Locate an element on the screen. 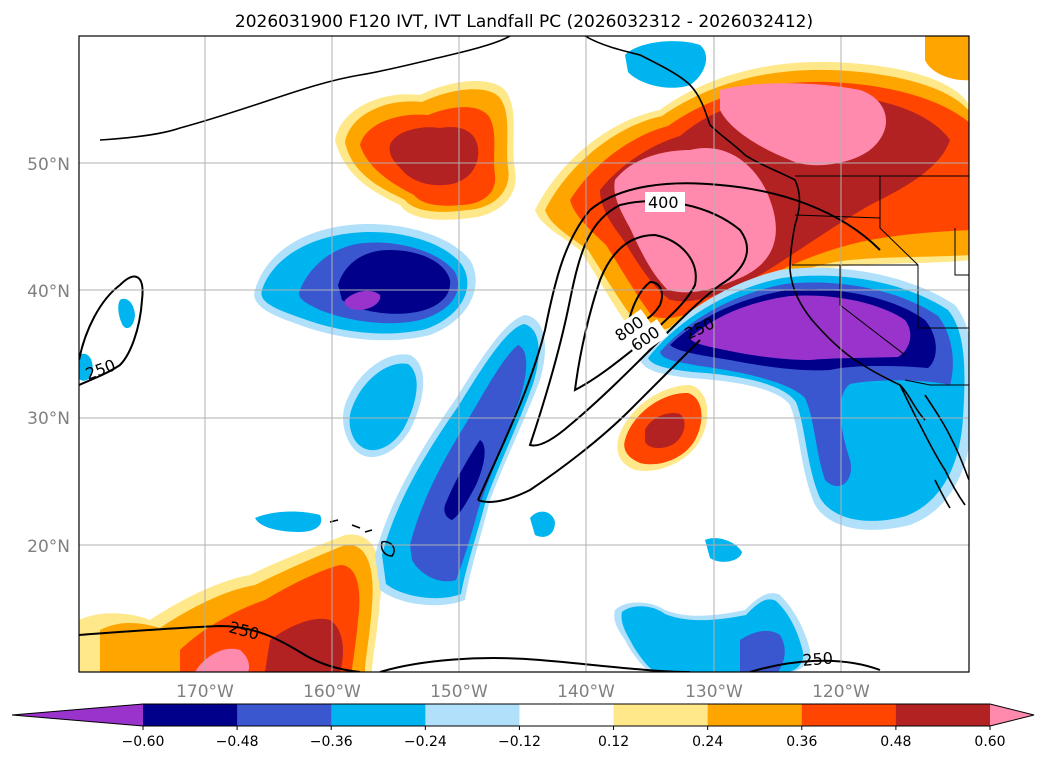 Image resolution: width=1047 pixels, height=765 pixels. colorbar-tick-label: −0.12 is located at coordinates (519, 742).